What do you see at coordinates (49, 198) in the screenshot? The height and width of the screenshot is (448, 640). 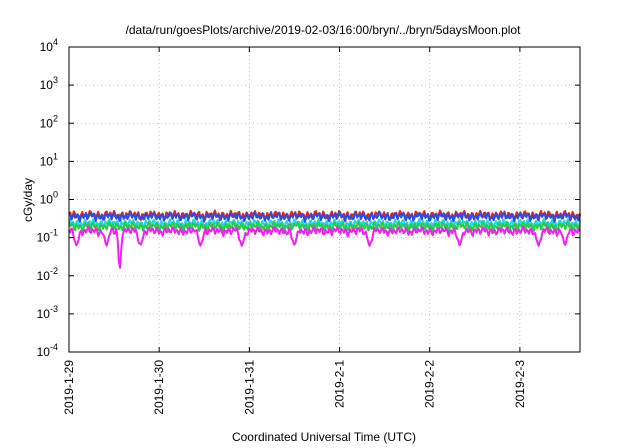 I see `y-tick-label: 10⁰` at bounding box center [49, 198].